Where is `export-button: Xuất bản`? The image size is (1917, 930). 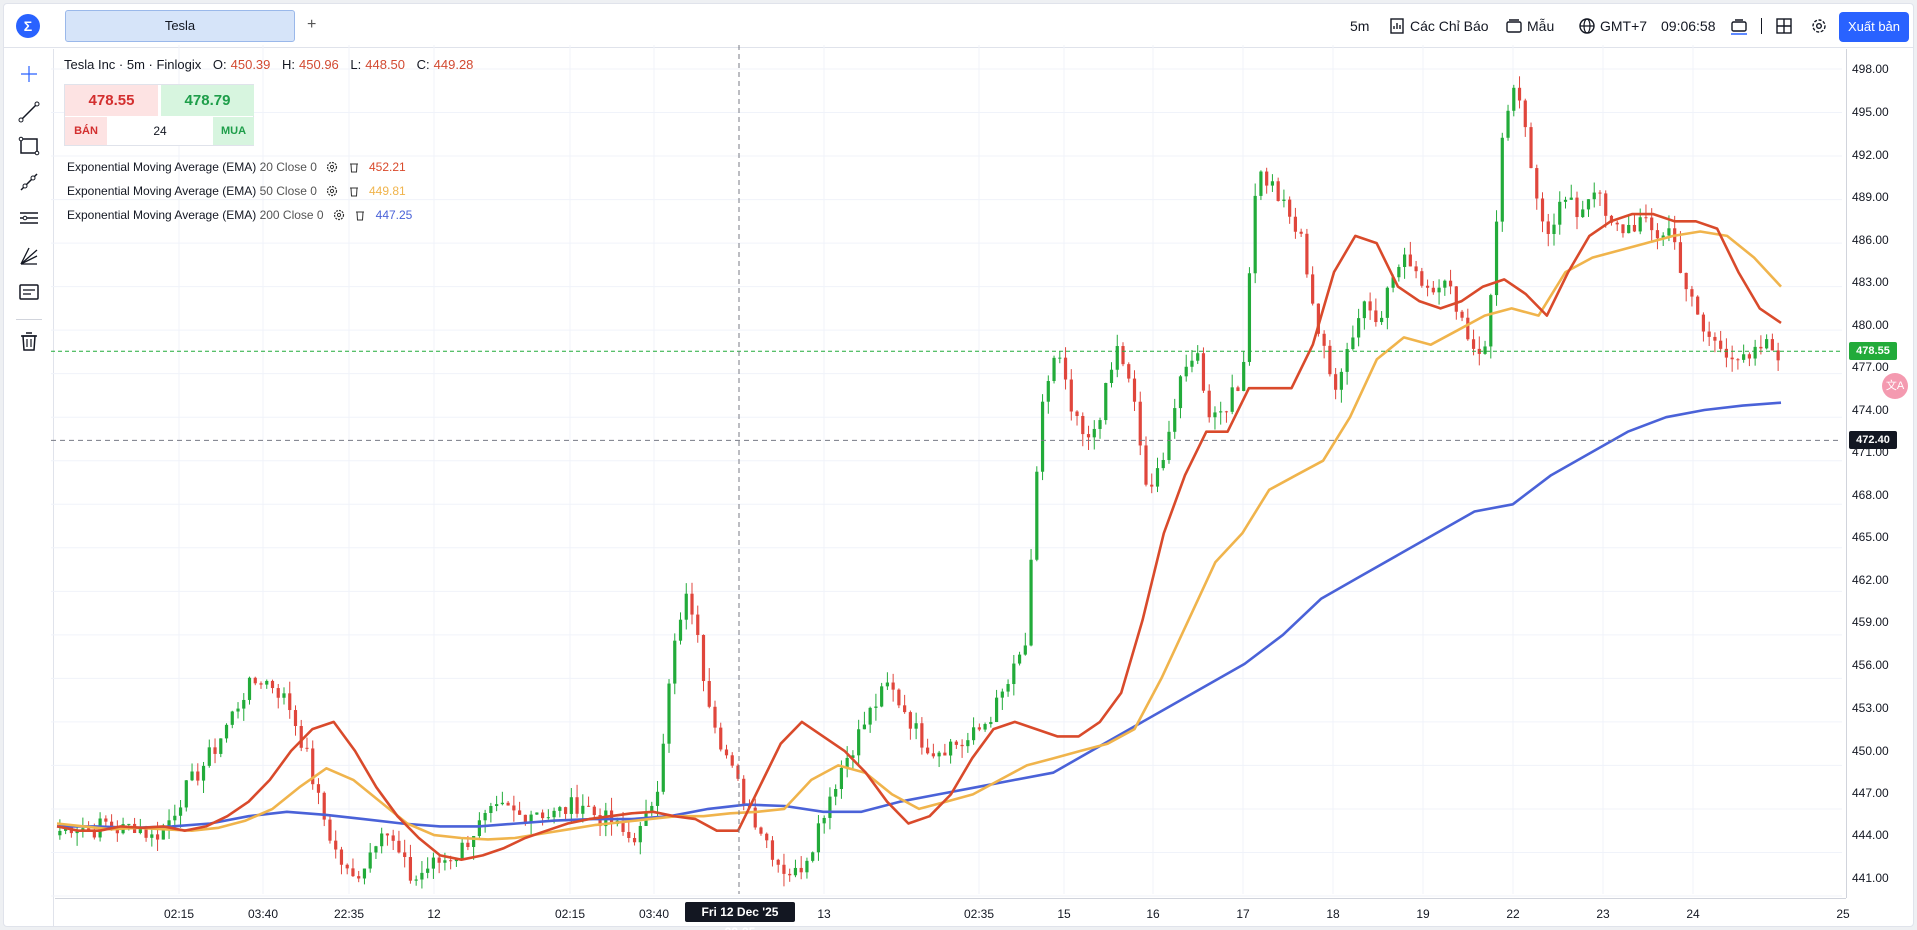
export-button: Xuất bản is located at coordinates (1874, 27).